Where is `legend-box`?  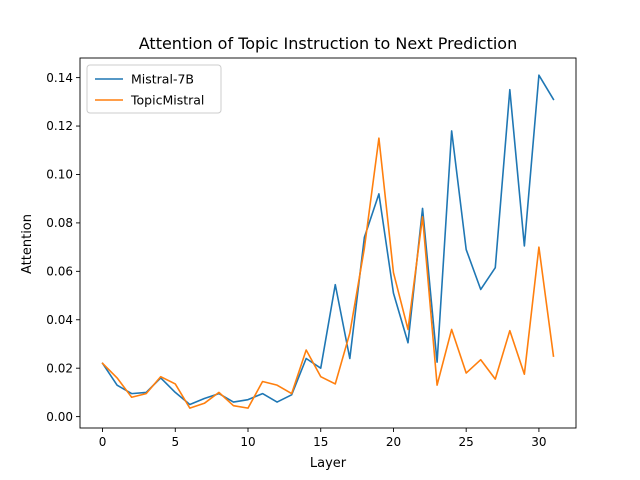
legend-box is located at coordinates (154, 89).